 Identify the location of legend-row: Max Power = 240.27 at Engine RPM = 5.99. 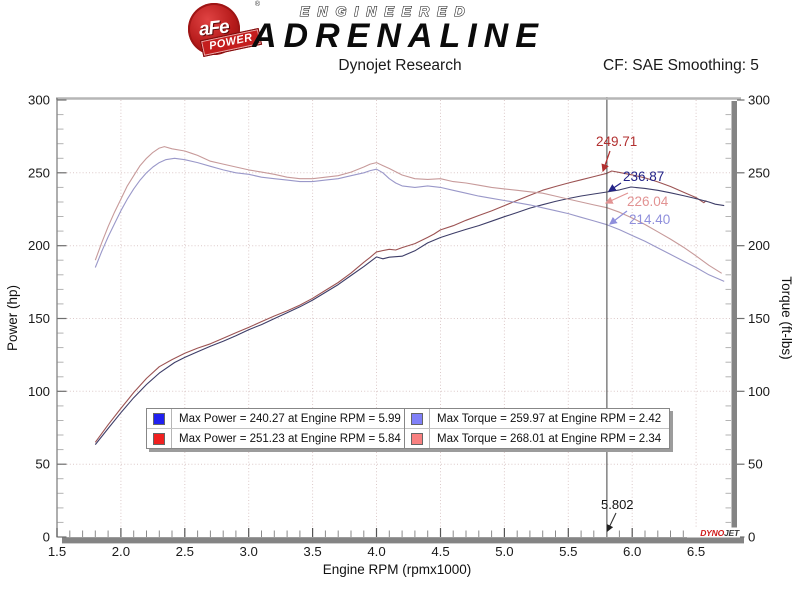
(278, 418).